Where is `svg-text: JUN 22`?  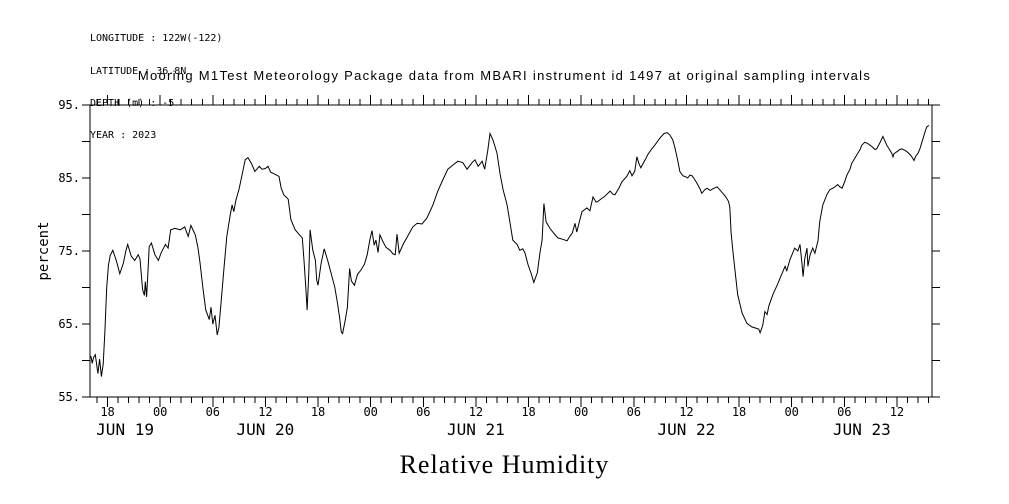
svg-text: JUN 22 is located at coordinates (687, 429).